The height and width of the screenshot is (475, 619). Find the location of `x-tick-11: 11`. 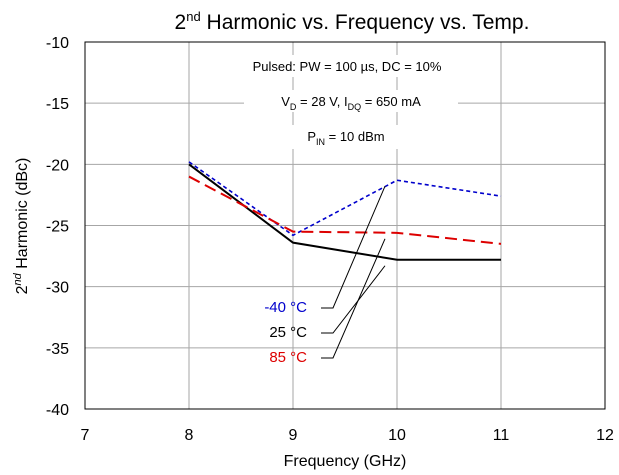

x-tick-11: 11 is located at coordinates (501, 435).